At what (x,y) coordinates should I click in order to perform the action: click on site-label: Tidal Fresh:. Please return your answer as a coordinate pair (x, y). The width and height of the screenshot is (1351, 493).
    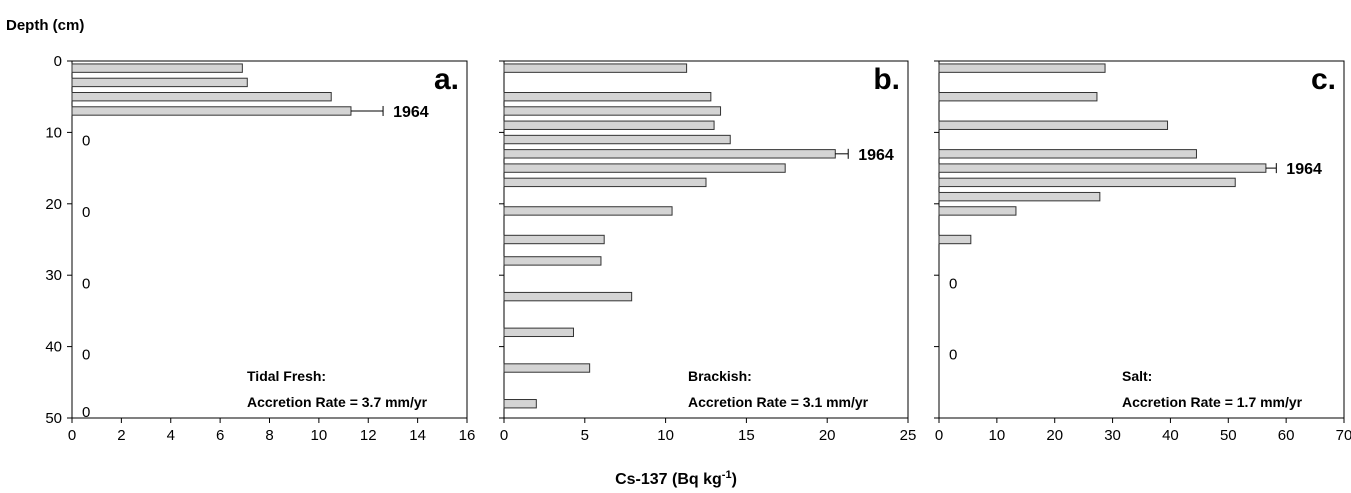
    Looking at the image, I should click on (286, 376).